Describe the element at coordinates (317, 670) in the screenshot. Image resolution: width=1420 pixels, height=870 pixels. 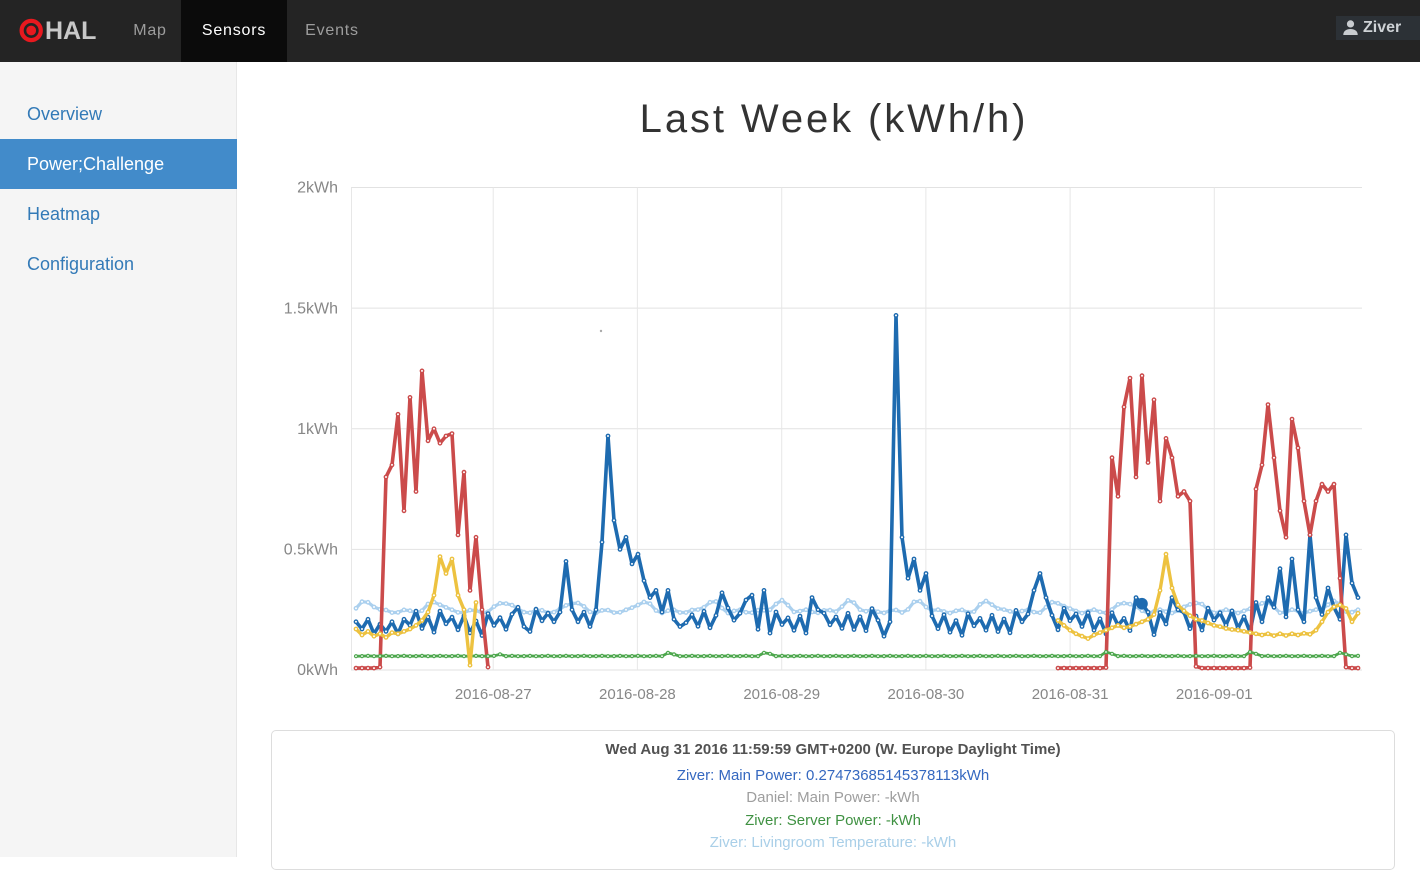
I see `svg-text: 0kWh` at that location.